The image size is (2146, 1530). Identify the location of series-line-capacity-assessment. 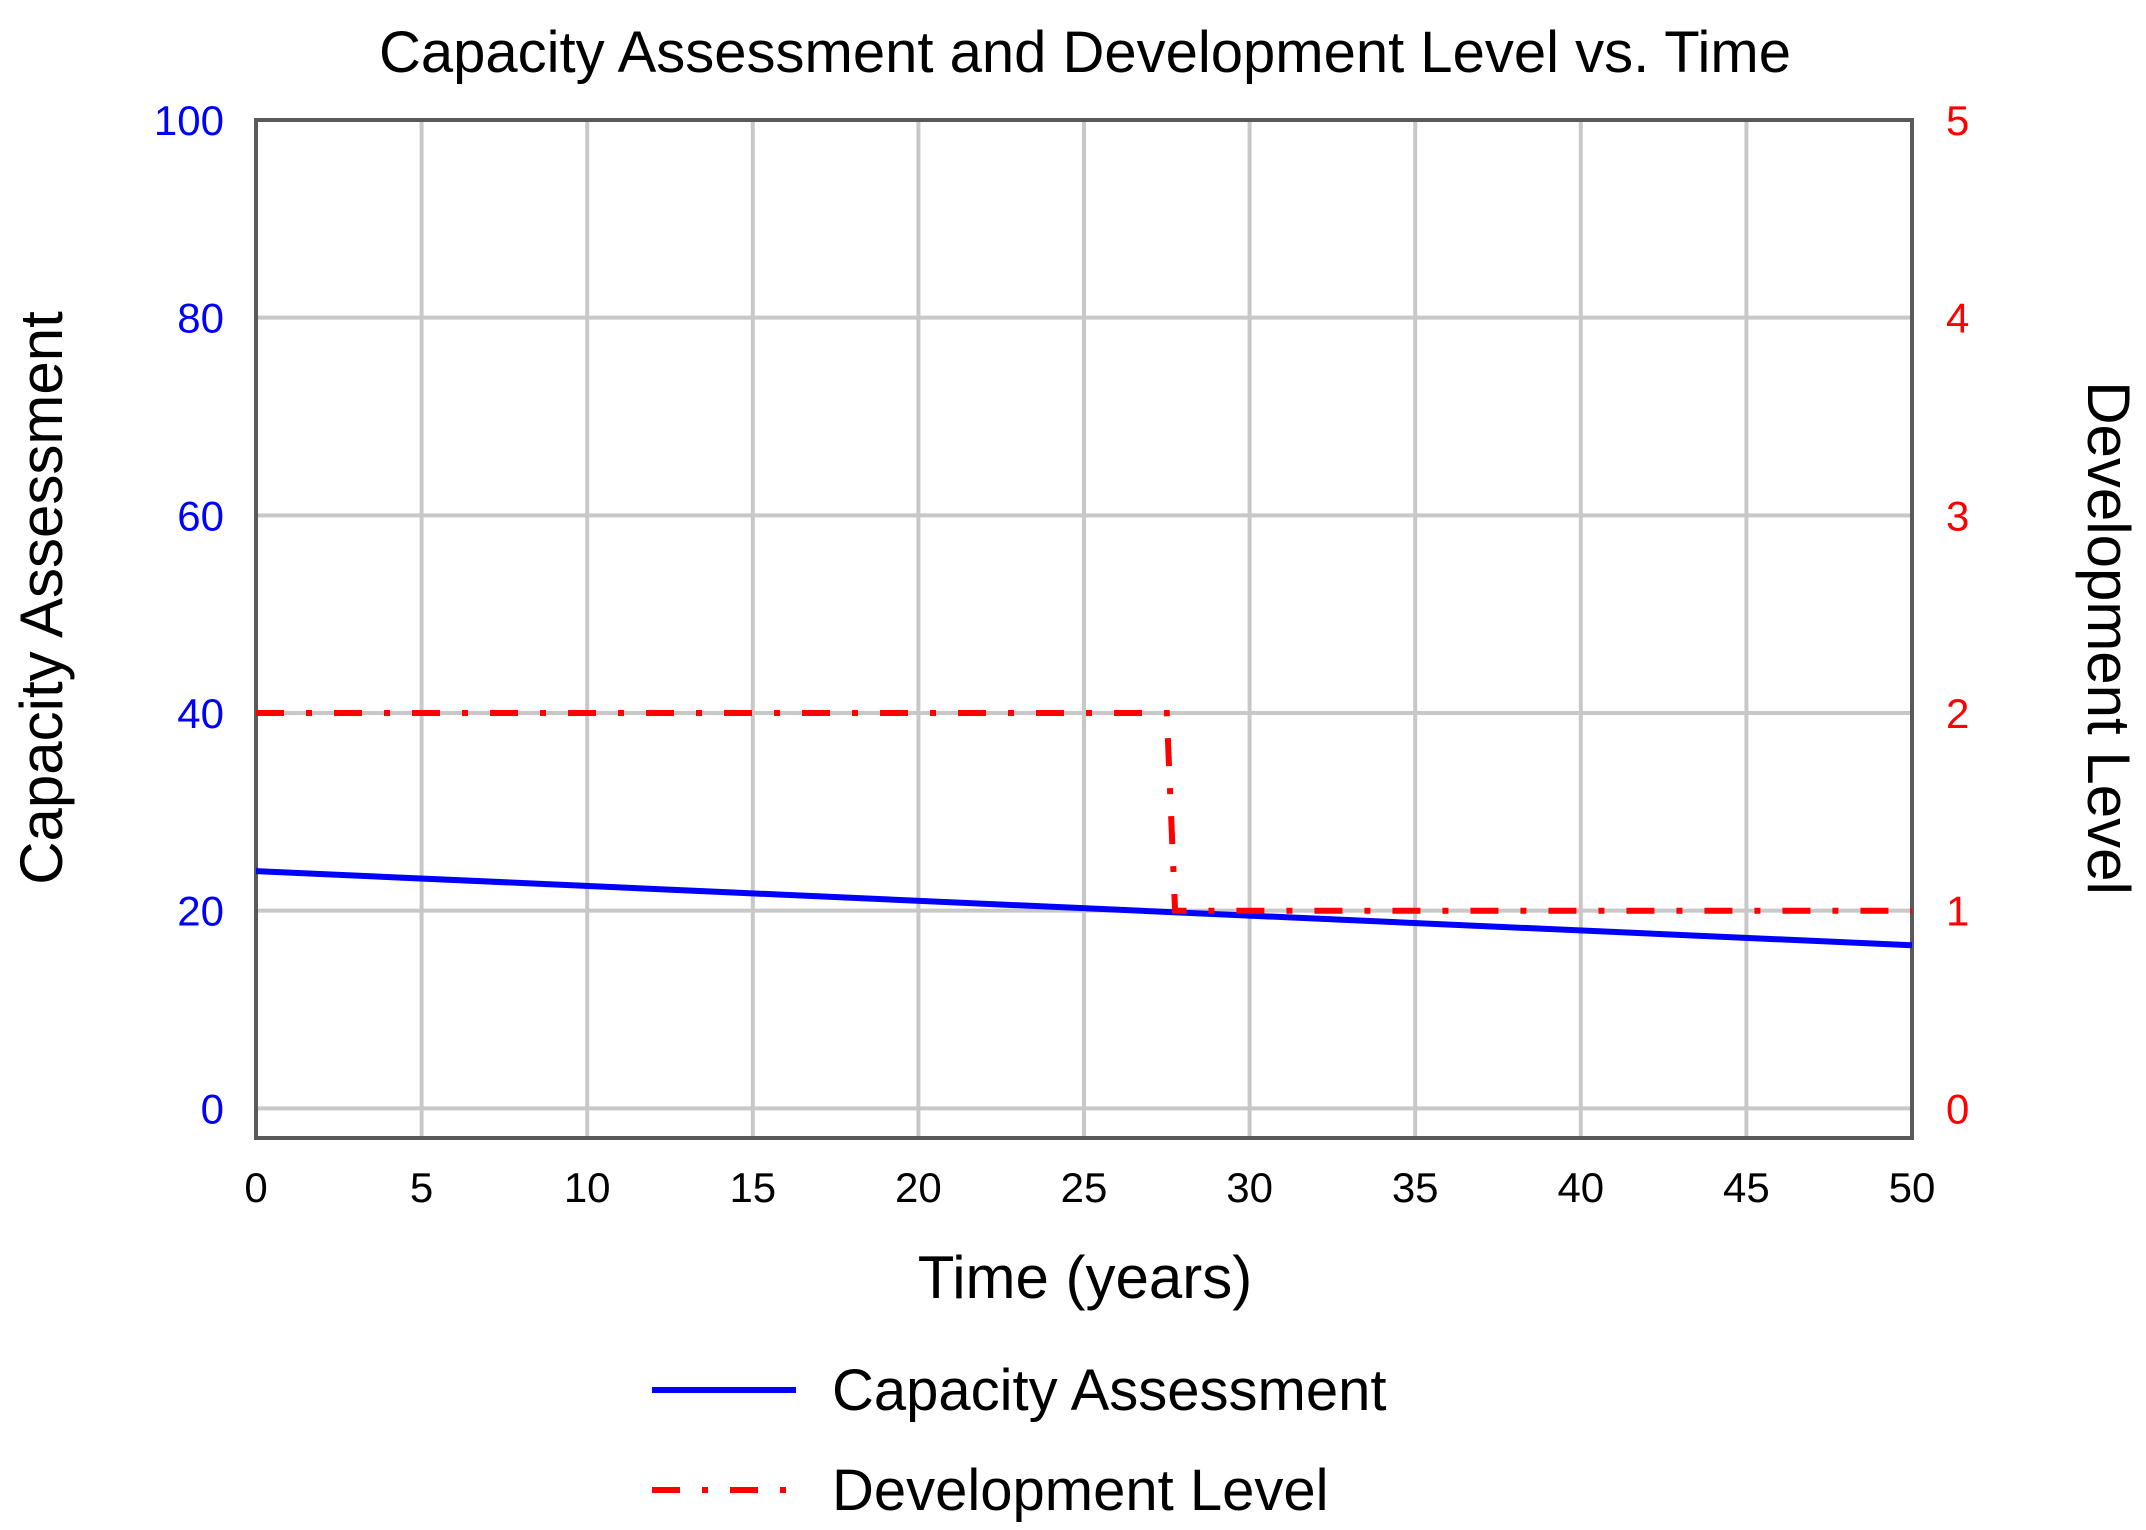
(1084, 908).